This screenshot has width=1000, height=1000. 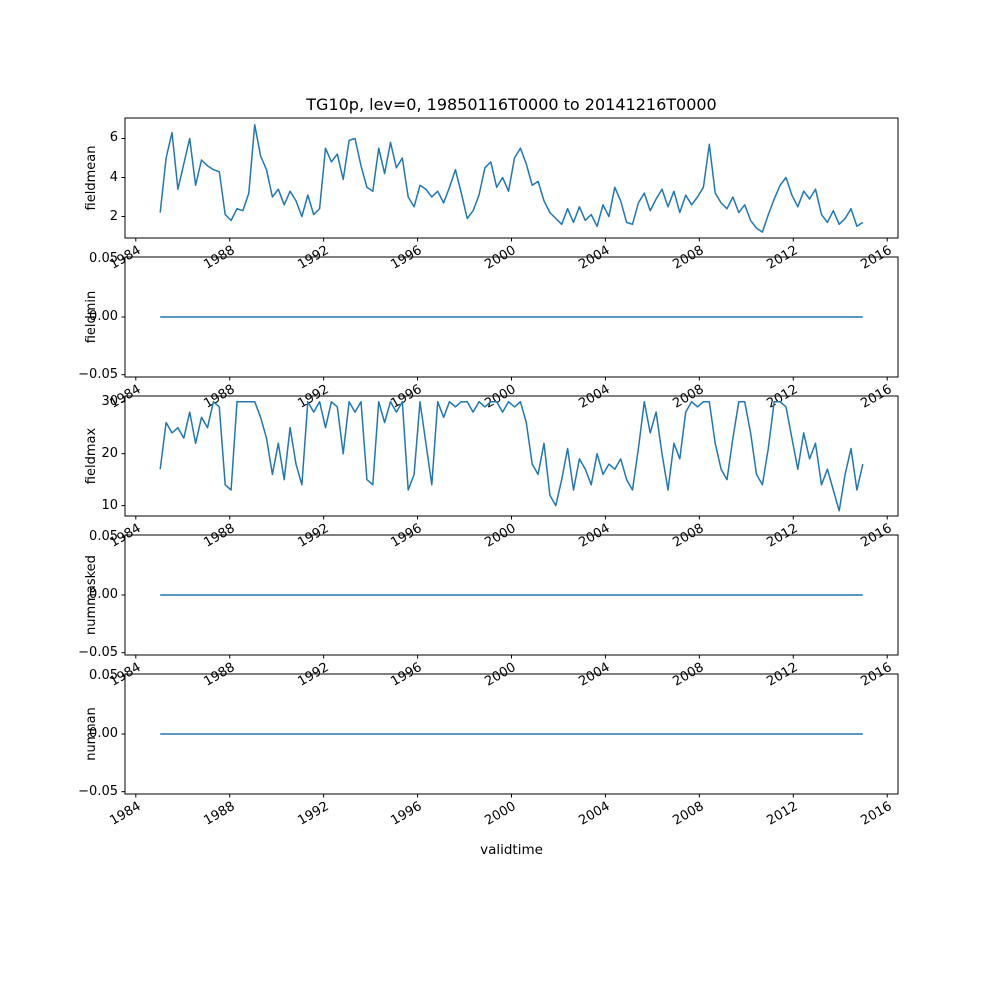 What do you see at coordinates (113, 138) in the screenshot?
I see `y-tick-label: 6` at bounding box center [113, 138].